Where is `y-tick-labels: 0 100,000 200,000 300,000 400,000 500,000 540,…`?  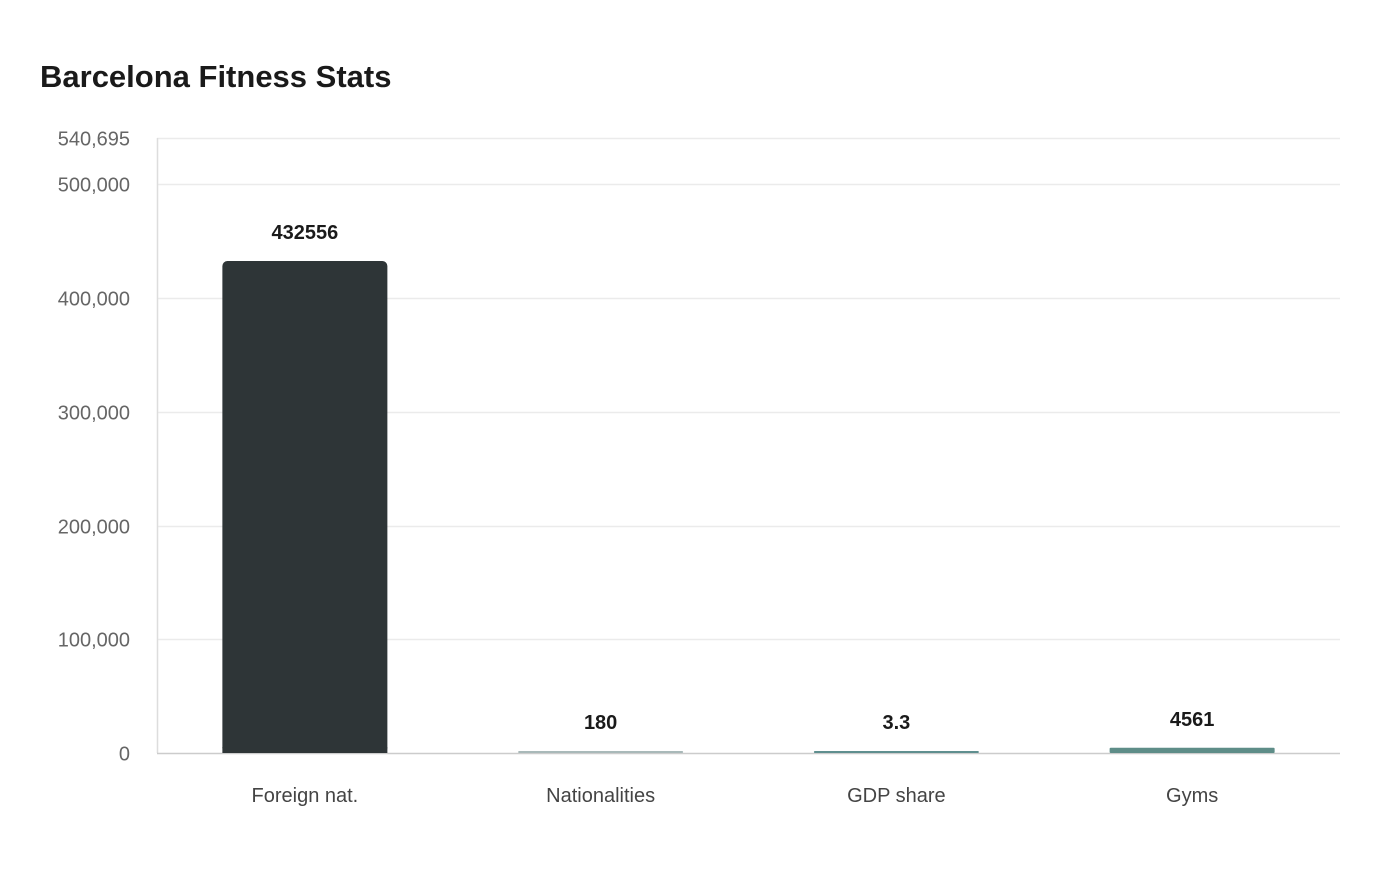
y-tick-labels: 0 100,000 200,000 300,000 400,000 500,000 540,… is located at coordinates (94, 447).